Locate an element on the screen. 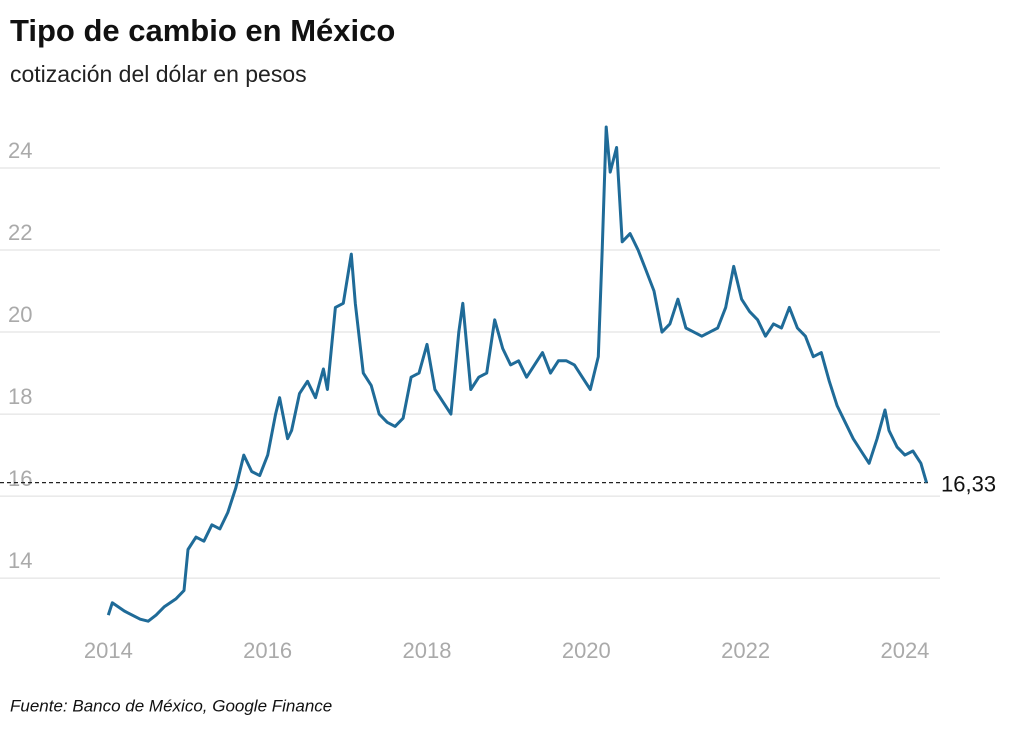 The width and height of the screenshot is (1024, 737). y-tick-label: 14 is located at coordinates (20, 560).